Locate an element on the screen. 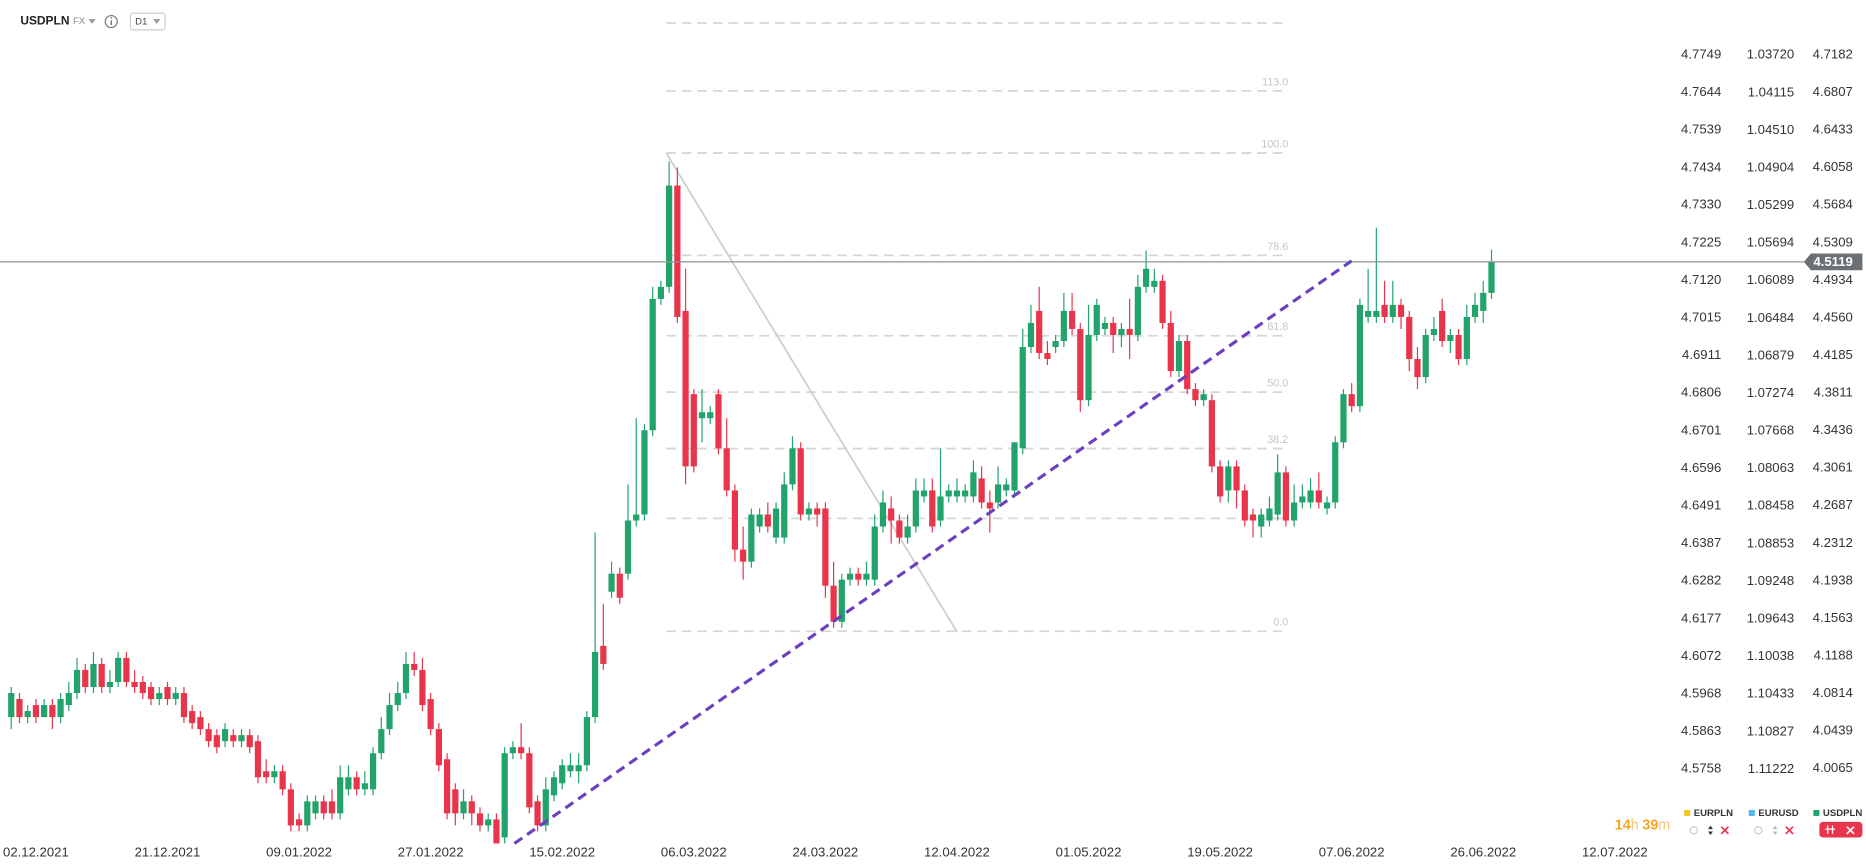 Image resolution: width=1866 pixels, height=865 pixels. y-tick-label: 4.6282 is located at coordinates (1701, 580).